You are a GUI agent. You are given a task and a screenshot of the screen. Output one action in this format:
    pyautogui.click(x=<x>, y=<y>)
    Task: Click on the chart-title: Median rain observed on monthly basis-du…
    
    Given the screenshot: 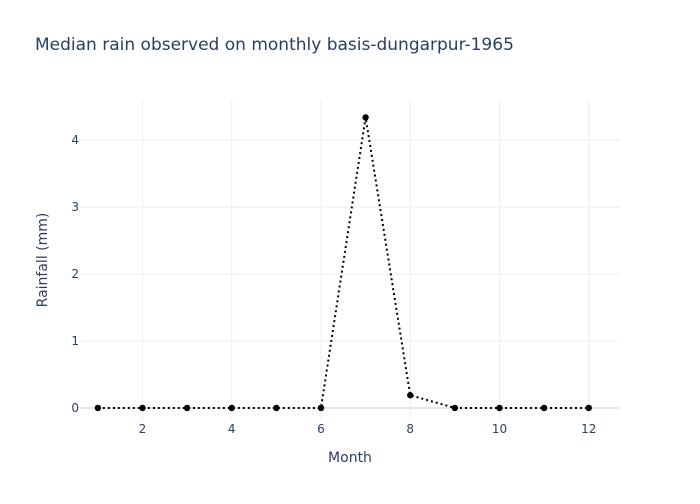 What is the action you would take?
    pyautogui.click(x=274, y=45)
    